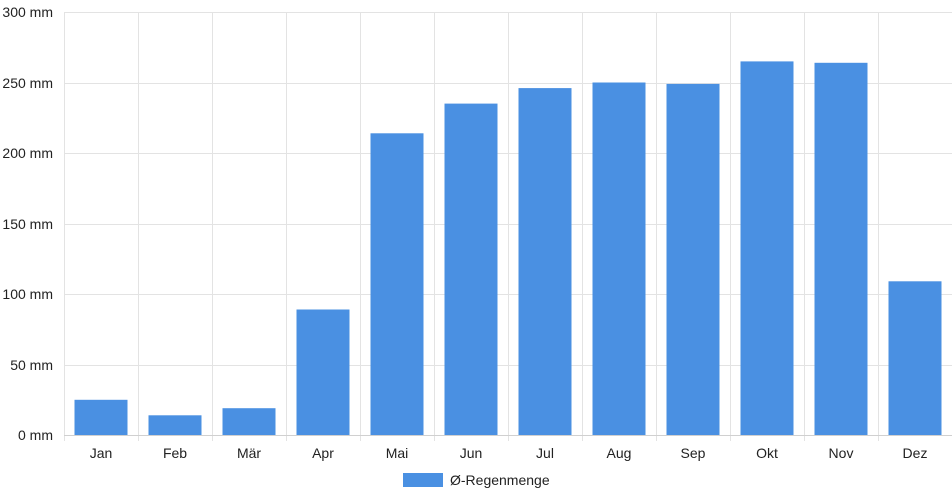  Describe the element at coordinates (27, 294) in the screenshot. I see `y-tick-label: 100 mm` at that location.